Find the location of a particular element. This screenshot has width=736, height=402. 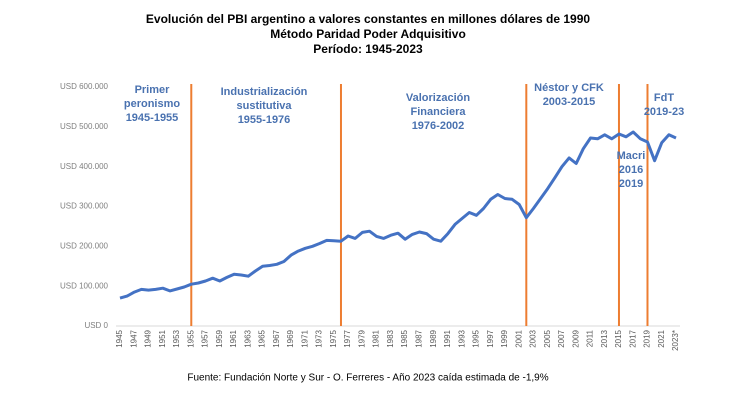

x-tick-label: 1999 is located at coordinates (504, 338).